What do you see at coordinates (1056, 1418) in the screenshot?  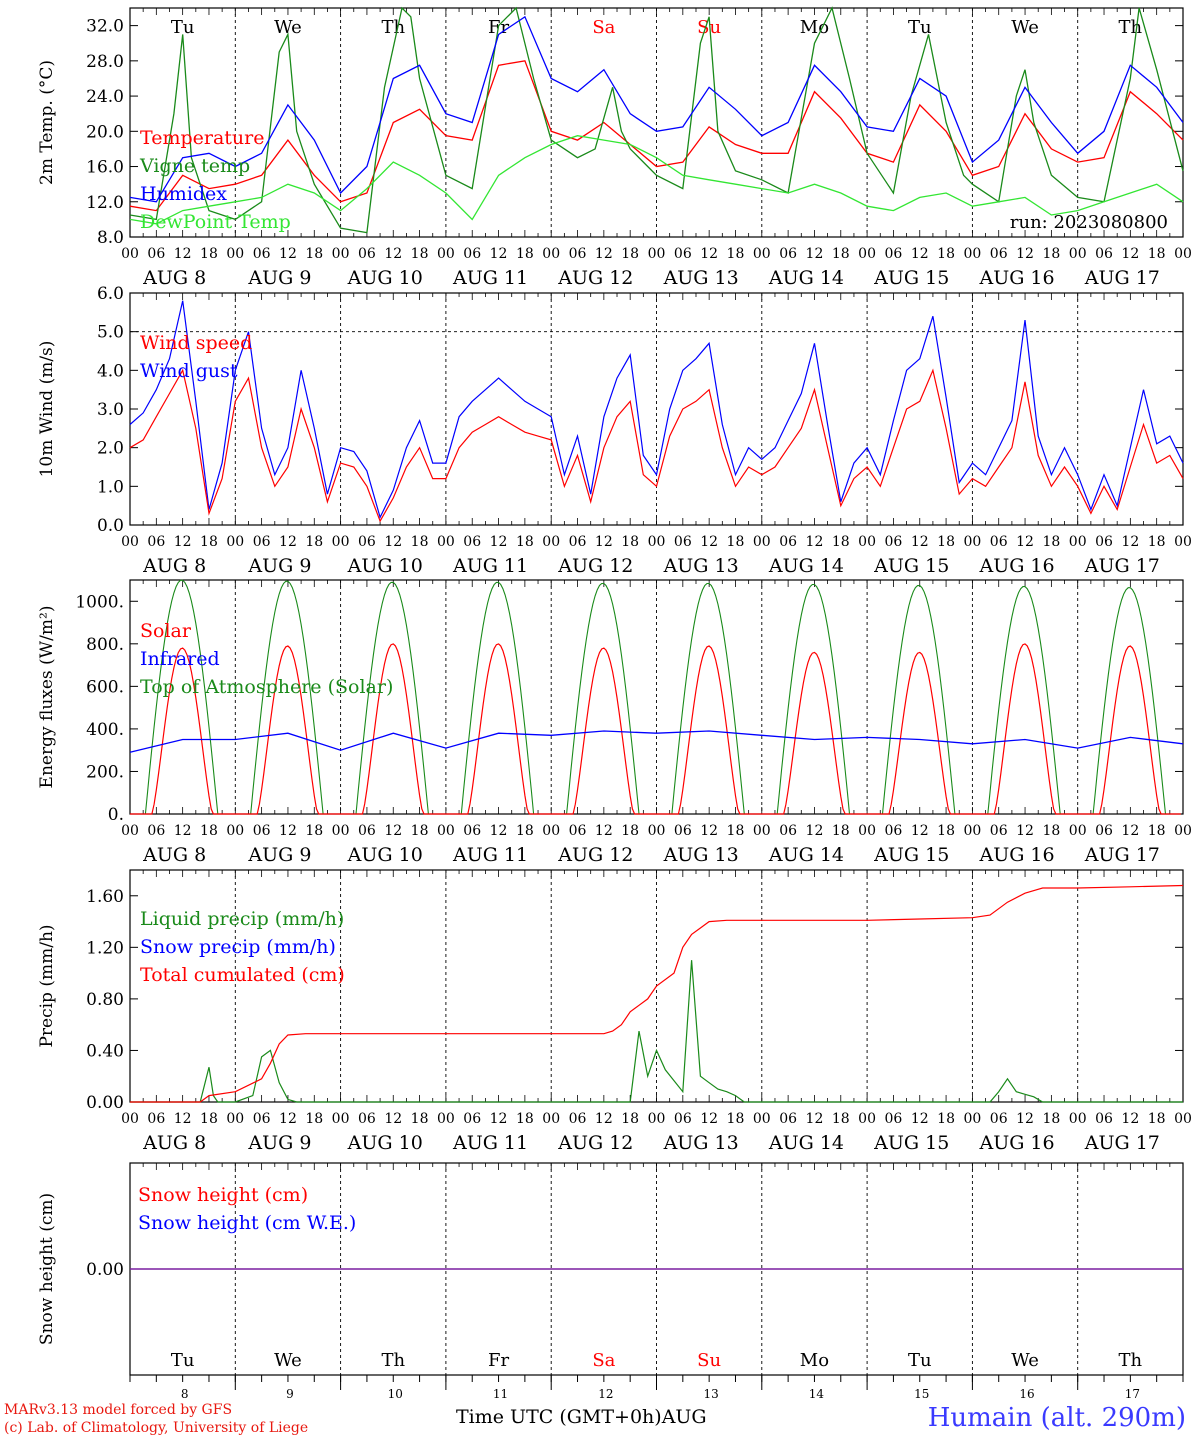 I see `station-name: Humain (alt. 290m)` at bounding box center [1056, 1418].